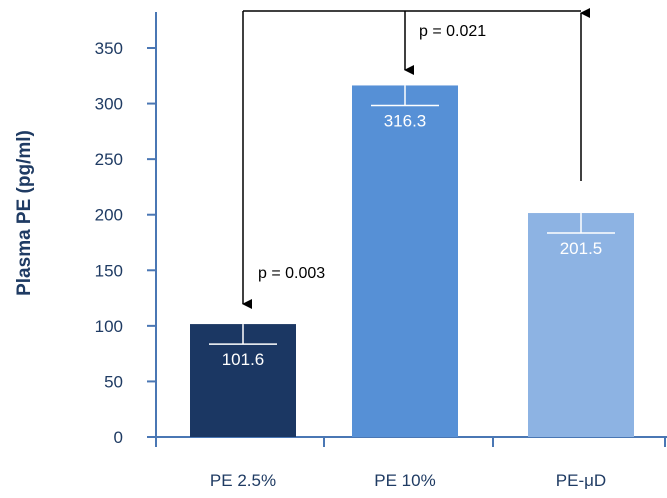 This screenshot has width=667, height=498. What do you see at coordinates (126, 229) in the screenshot?
I see `y-axis: 0 50 100 150 200 250 300 350` at bounding box center [126, 229].